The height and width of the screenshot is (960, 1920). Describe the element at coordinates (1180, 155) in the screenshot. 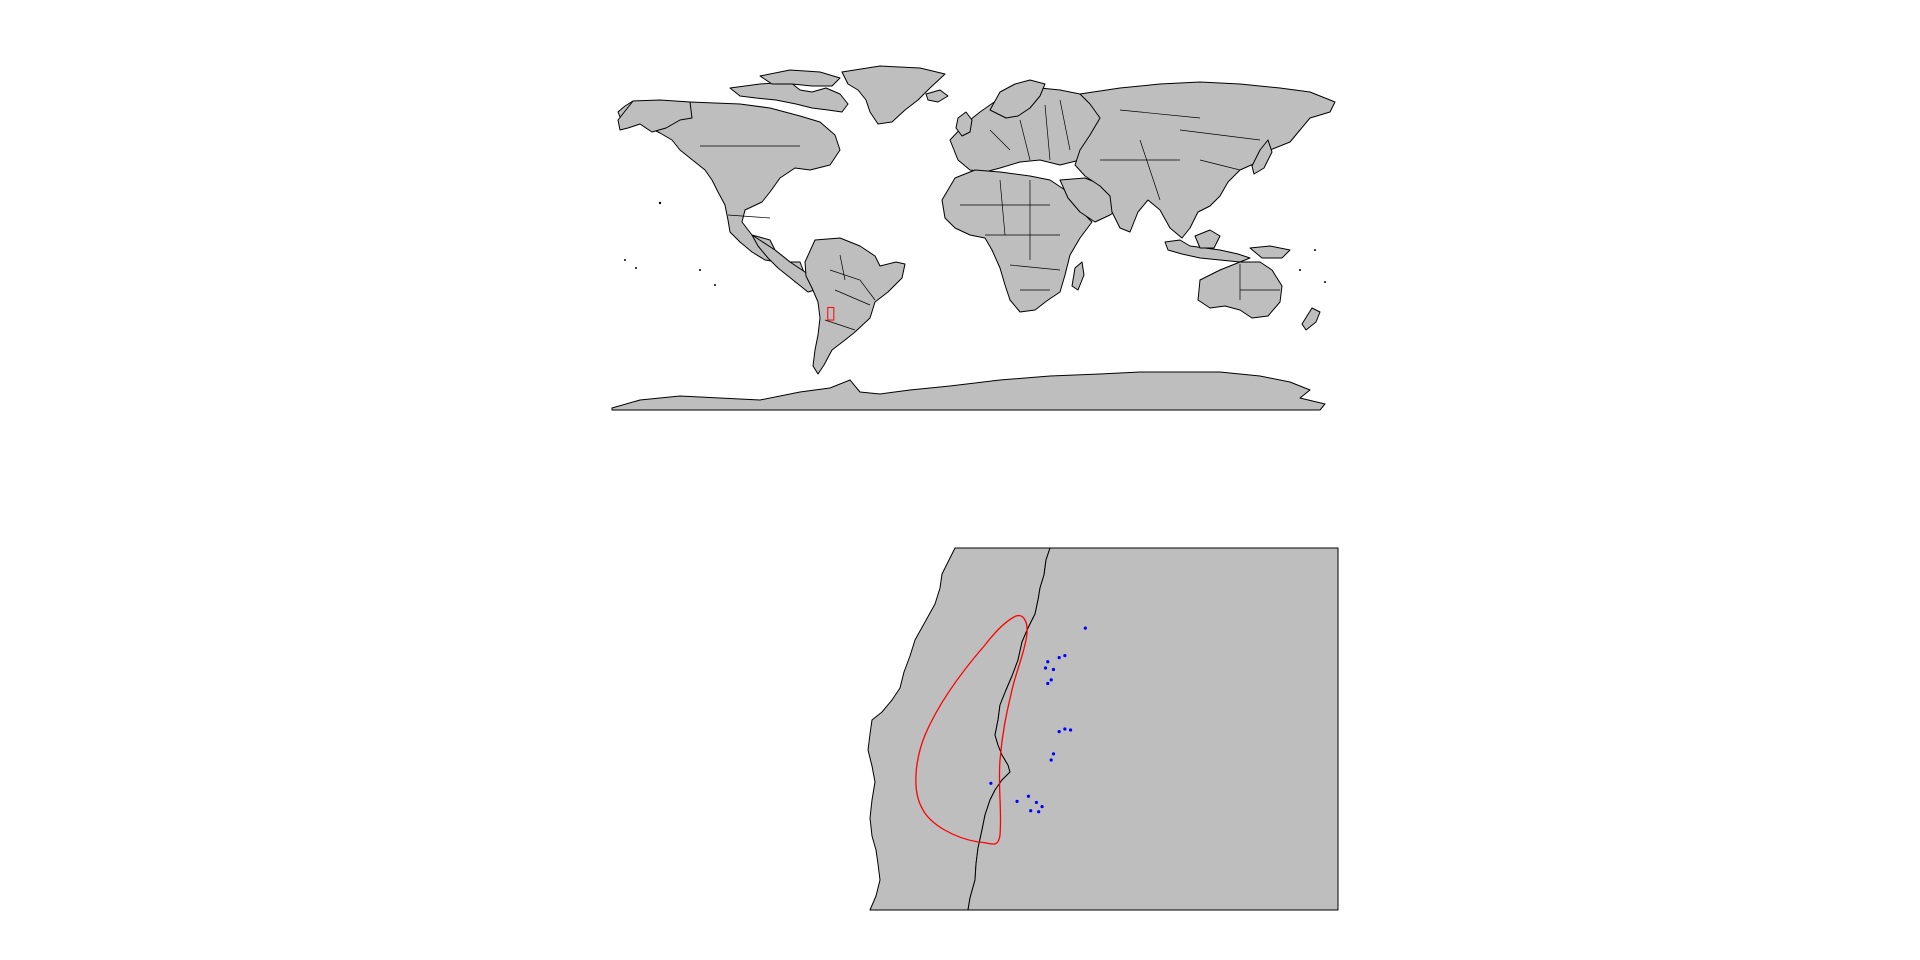

I see `asia-borders` at that location.